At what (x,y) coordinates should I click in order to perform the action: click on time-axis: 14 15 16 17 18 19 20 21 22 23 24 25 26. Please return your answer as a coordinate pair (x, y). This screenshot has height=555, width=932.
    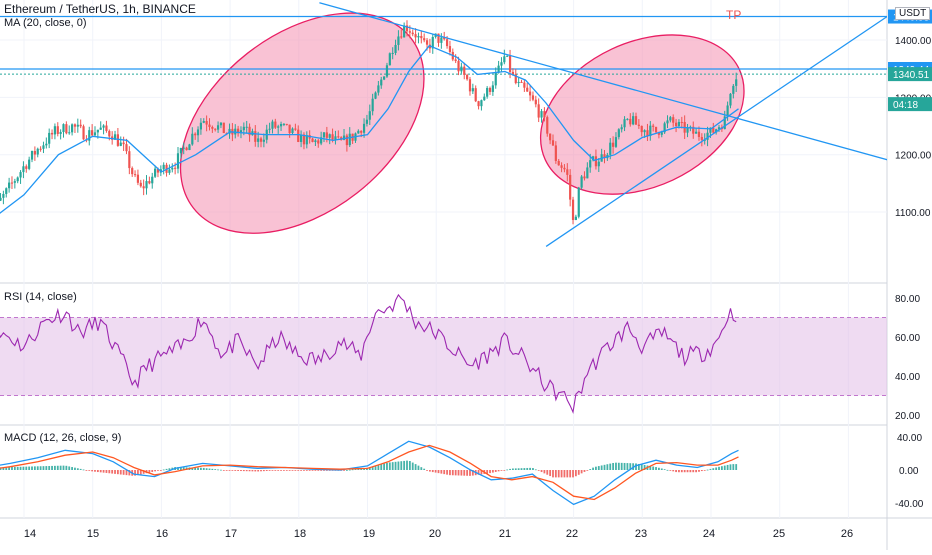
    Looking at the image, I should click on (438, 534).